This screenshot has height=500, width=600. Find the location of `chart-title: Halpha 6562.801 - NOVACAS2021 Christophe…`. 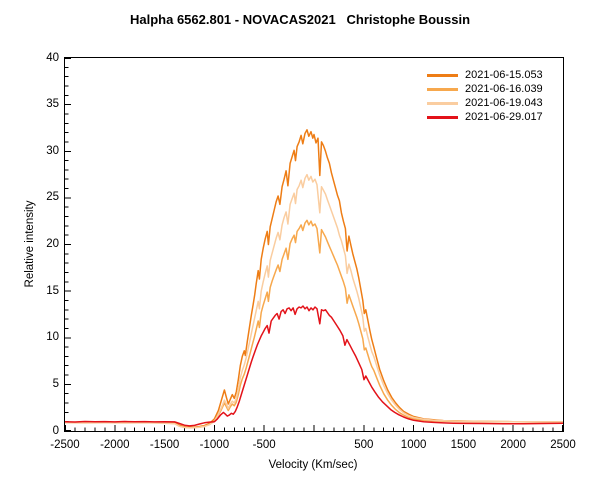

chart-title: Halpha 6562.801 - NOVACAS2021 Christophe… is located at coordinates (300, 19).